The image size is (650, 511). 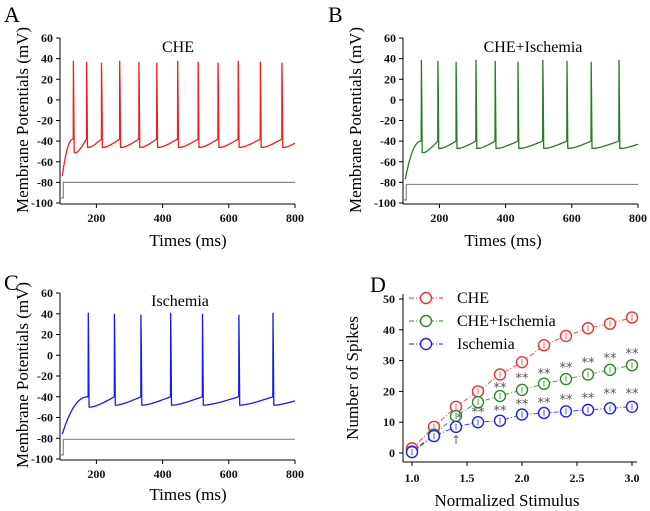 I want to click on y-tick-label: 50, so click(x=389, y=299).